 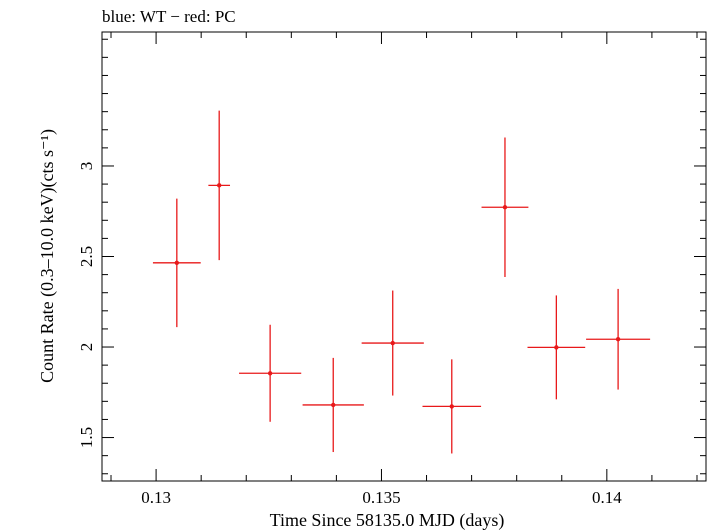 What do you see at coordinates (86, 256) in the screenshot?
I see `y-tick-label: 2.5` at bounding box center [86, 256].